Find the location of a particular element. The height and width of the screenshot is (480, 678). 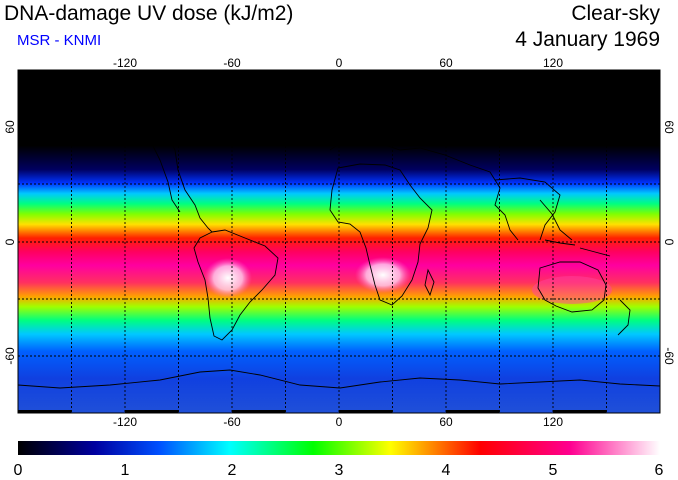

colorbar is located at coordinates (339, 448).